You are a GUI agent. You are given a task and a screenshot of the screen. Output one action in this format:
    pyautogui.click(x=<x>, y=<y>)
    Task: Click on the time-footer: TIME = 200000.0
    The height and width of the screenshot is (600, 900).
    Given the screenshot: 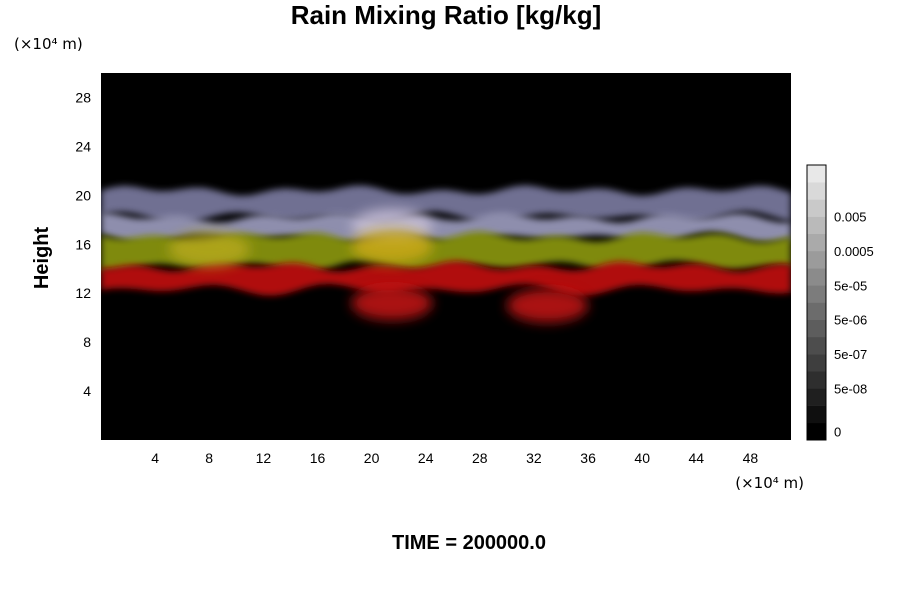 What is the action you would take?
    pyautogui.click(x=469, y=543)
    